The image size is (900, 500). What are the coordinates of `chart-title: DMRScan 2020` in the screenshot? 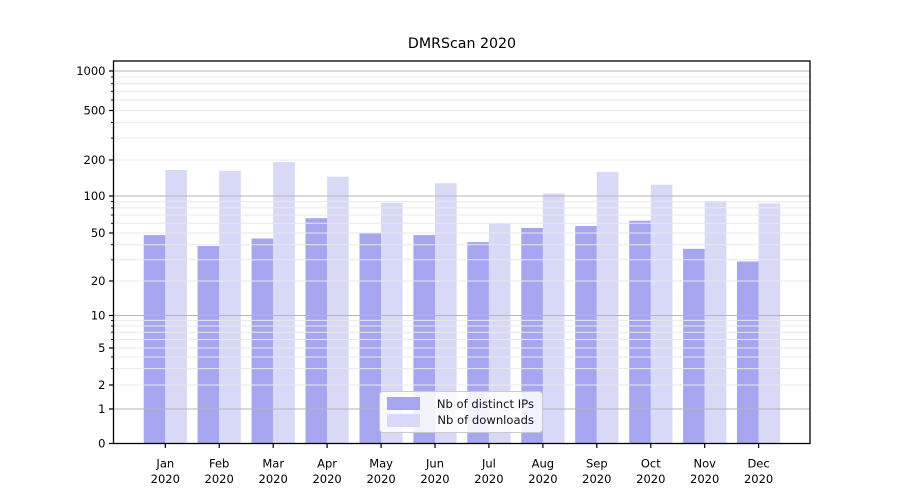 It's located at (462, 44).